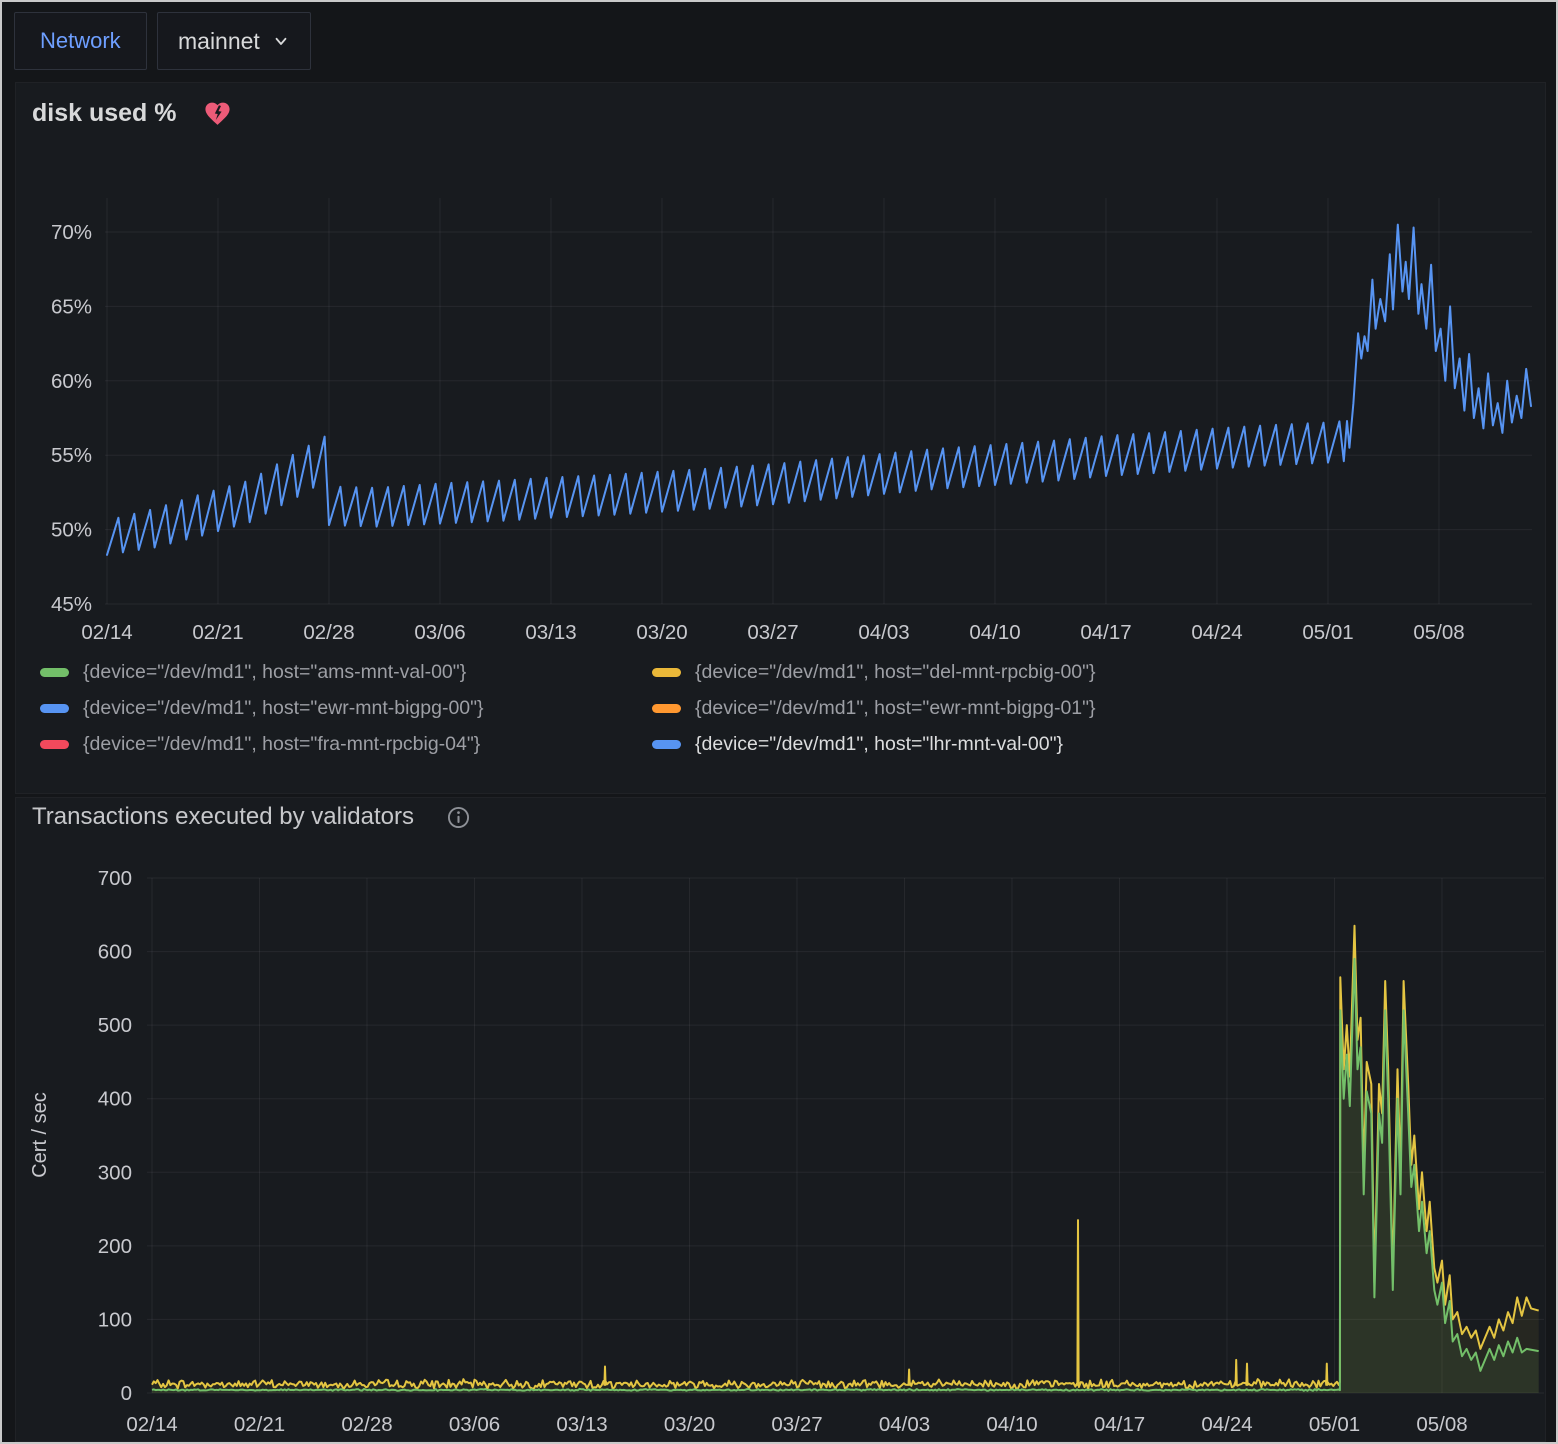 The height and width of the screenshot is (1444, 1558). Describe the element at coordinates (115, 1099) in the screenshot. I see `y-tick-label: 400` at that location.